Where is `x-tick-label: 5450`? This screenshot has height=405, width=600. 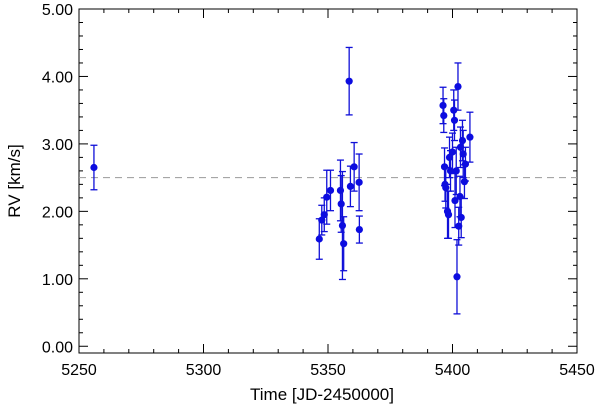
x-tick-label: 5450 is located at coordinates (577, 370).